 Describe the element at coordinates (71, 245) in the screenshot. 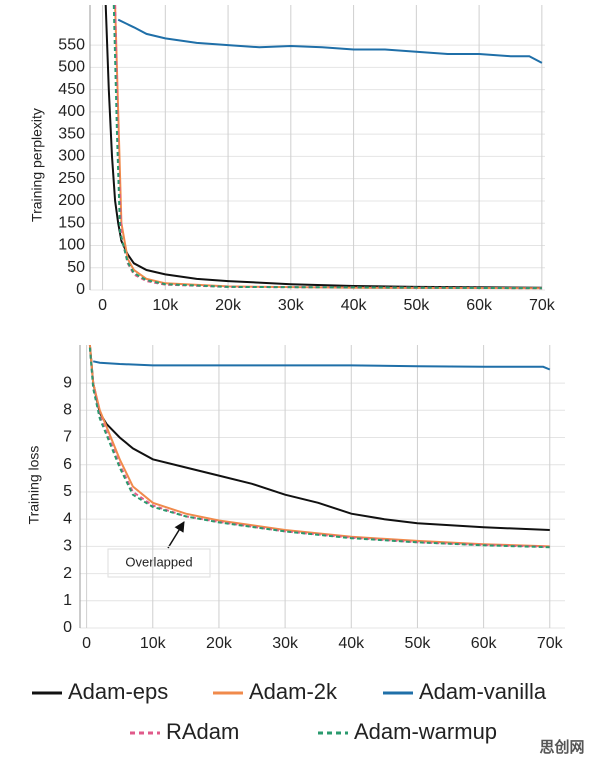

I see `y-tick-label: 100` at that location.